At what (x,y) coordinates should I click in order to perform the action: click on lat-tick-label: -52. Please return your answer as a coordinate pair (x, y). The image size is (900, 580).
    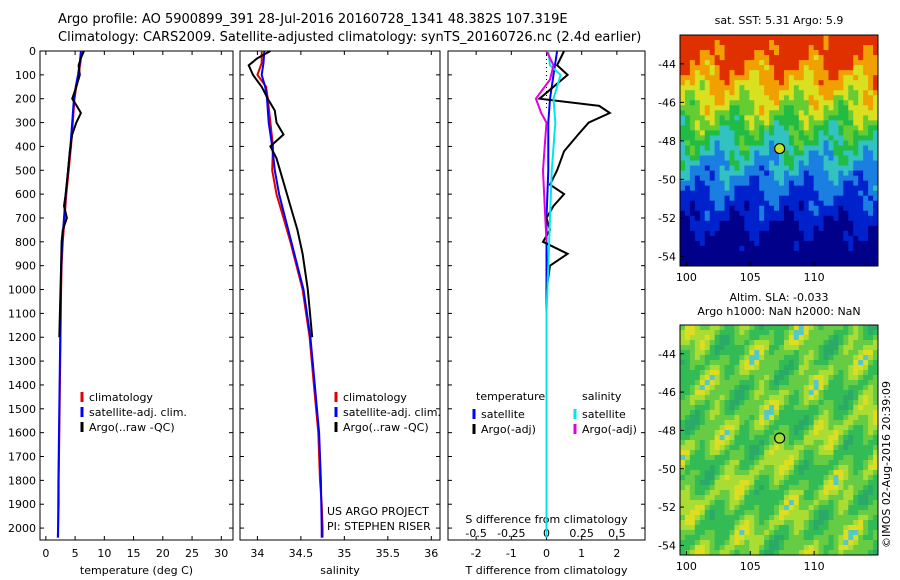
    Looking at the image, I should click on (667, 218).